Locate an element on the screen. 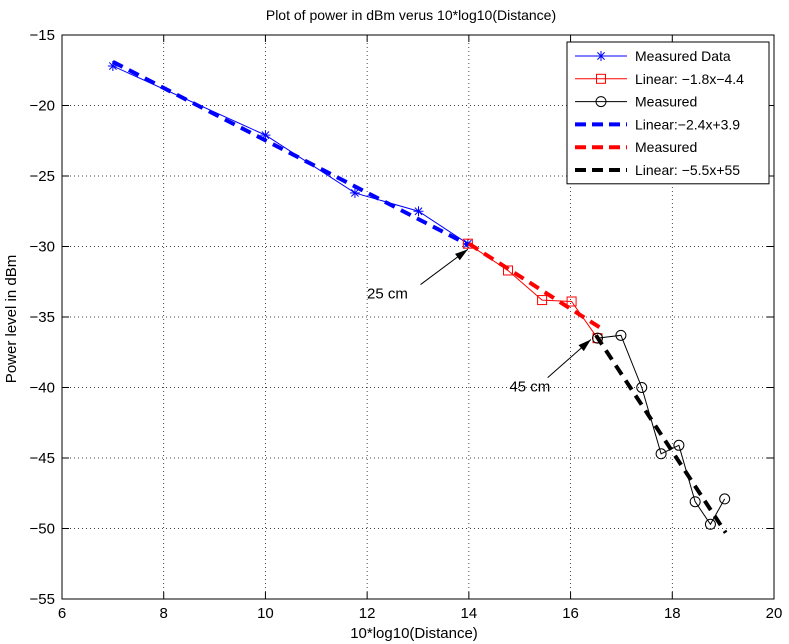 This screenshot has width=789, height=644. y-tick-label: −30 is located at coordinates (42, 247).